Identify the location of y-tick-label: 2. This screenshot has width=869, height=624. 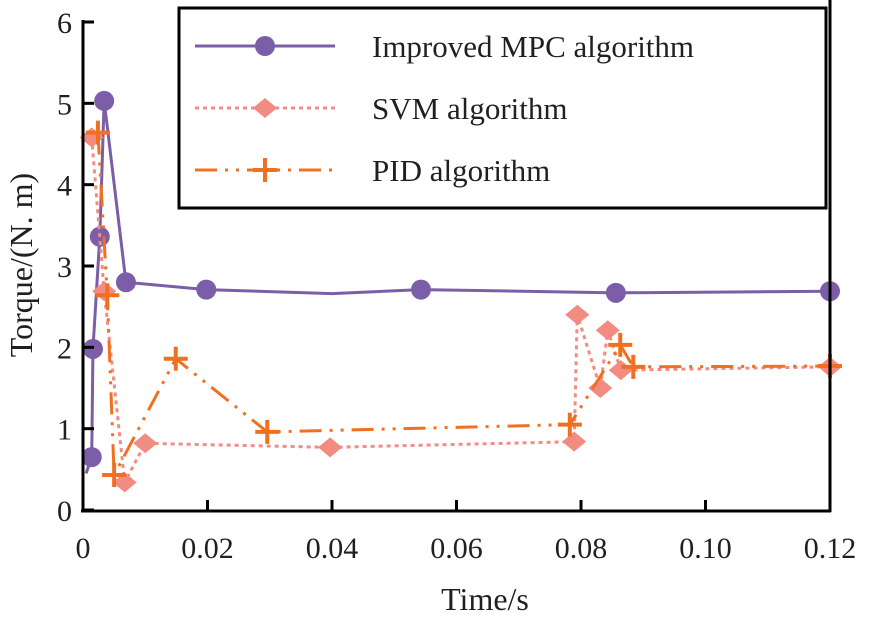
(64, 348).